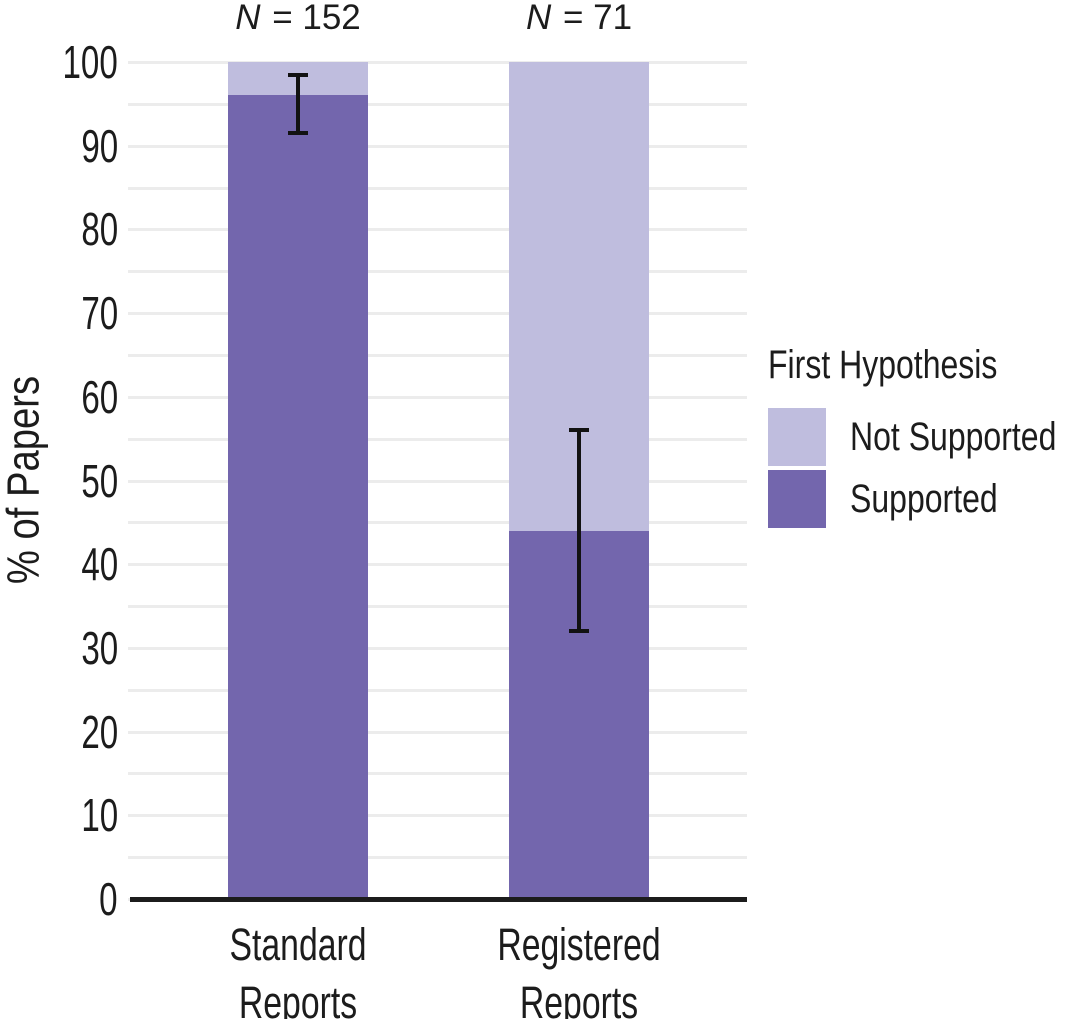 The width and height of the screenshot is (1065, 1019). I want to click on y-axis-title: % of Papers, so click(24, 480).